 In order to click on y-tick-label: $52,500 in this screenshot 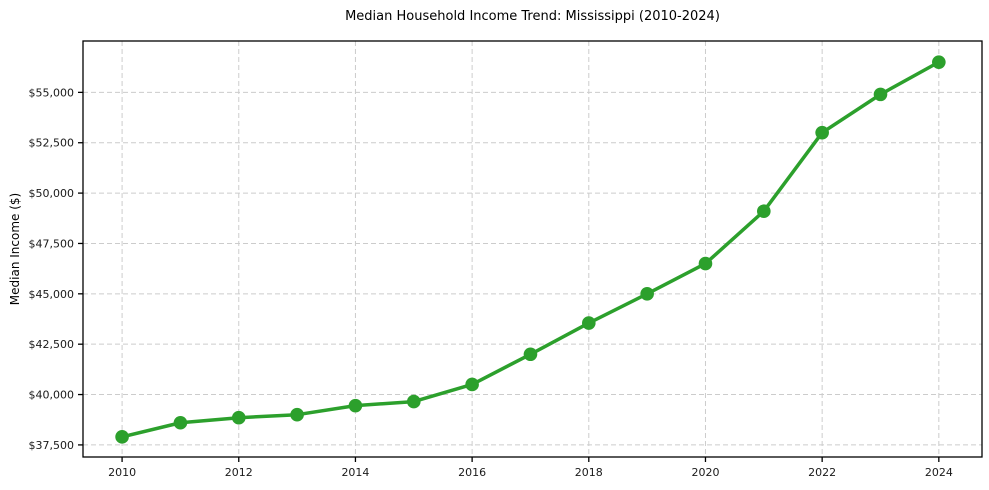, I will do `click(52, 143)`.